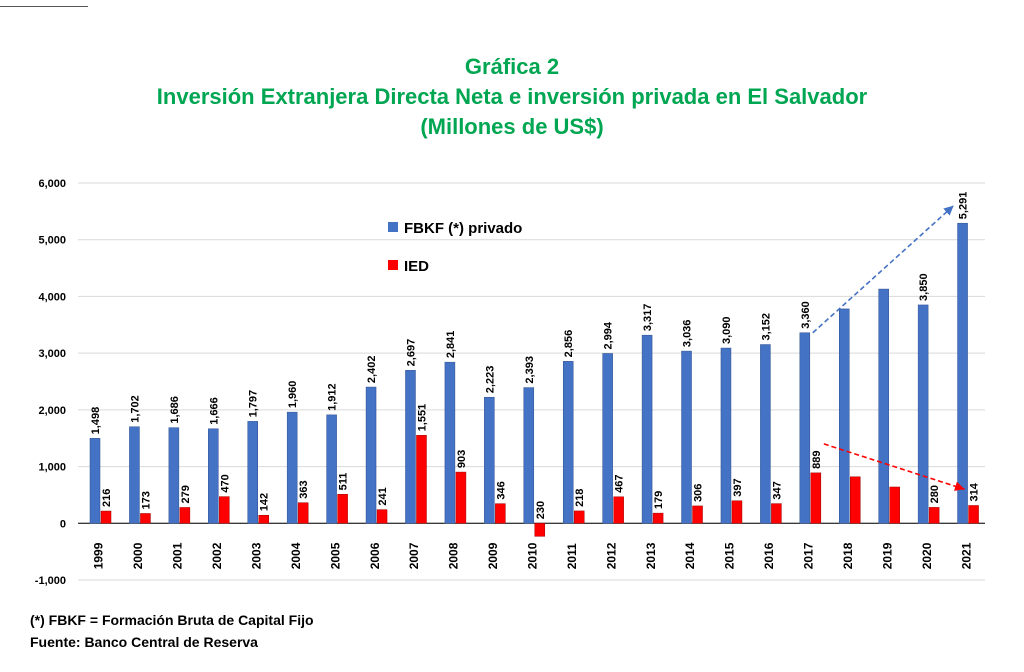 The width and height of the screenshot is (1024, 672). What do you see at coordinates (541, 510) in the screenshot?
I see `data-label-ied: 230` at bounding box center [541, 510].